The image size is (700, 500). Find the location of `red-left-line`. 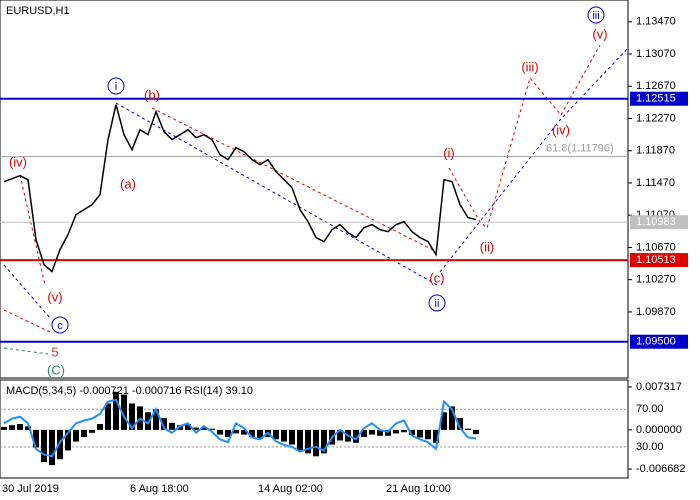

red-left-line is located at coordinates (32, 230).